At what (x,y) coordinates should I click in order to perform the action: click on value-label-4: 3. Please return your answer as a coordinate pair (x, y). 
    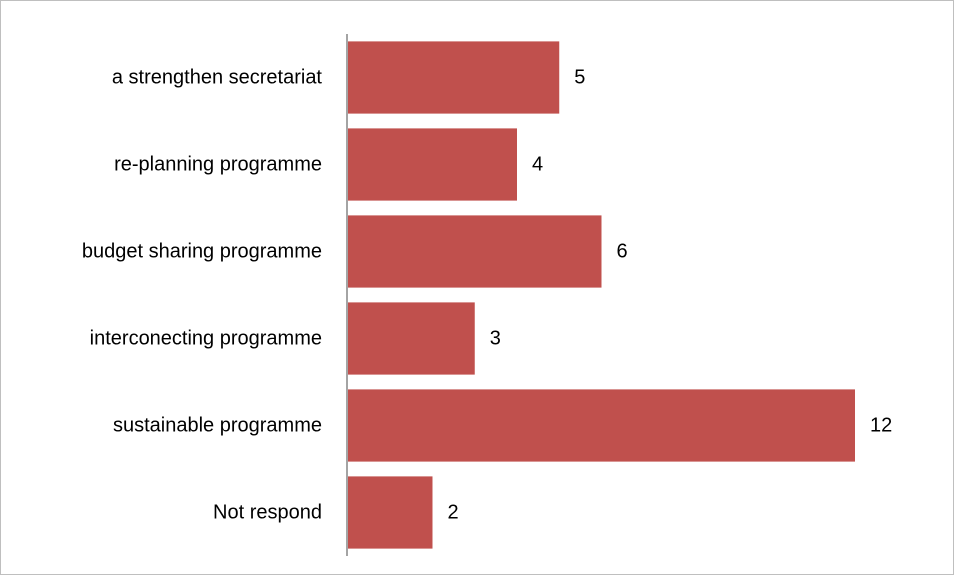
    Looking at the image, I should click on (495, 339).